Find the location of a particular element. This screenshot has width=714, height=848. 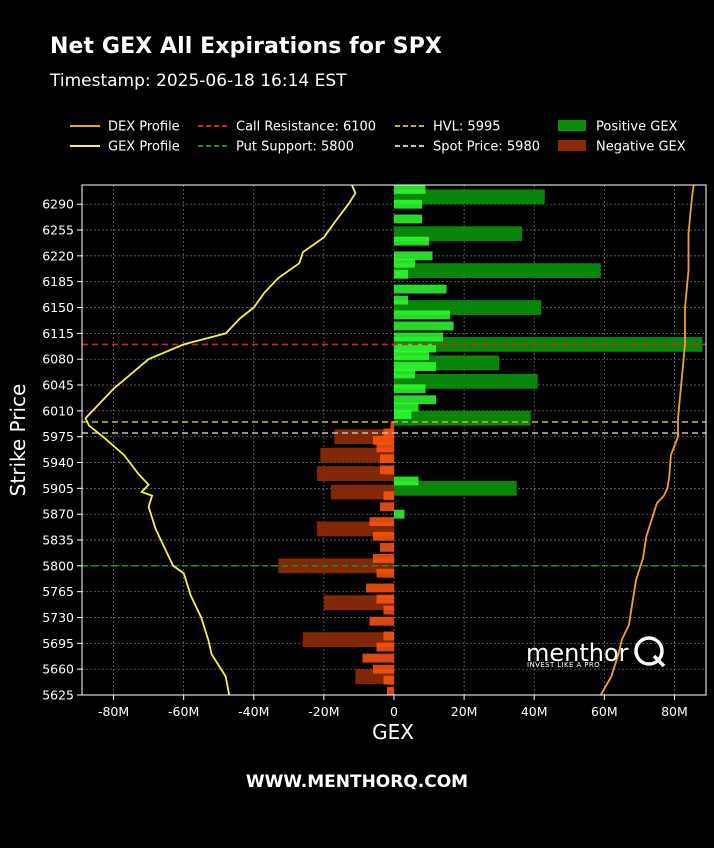

legend-item: Positive GEX is located at coordinates (618, 127).